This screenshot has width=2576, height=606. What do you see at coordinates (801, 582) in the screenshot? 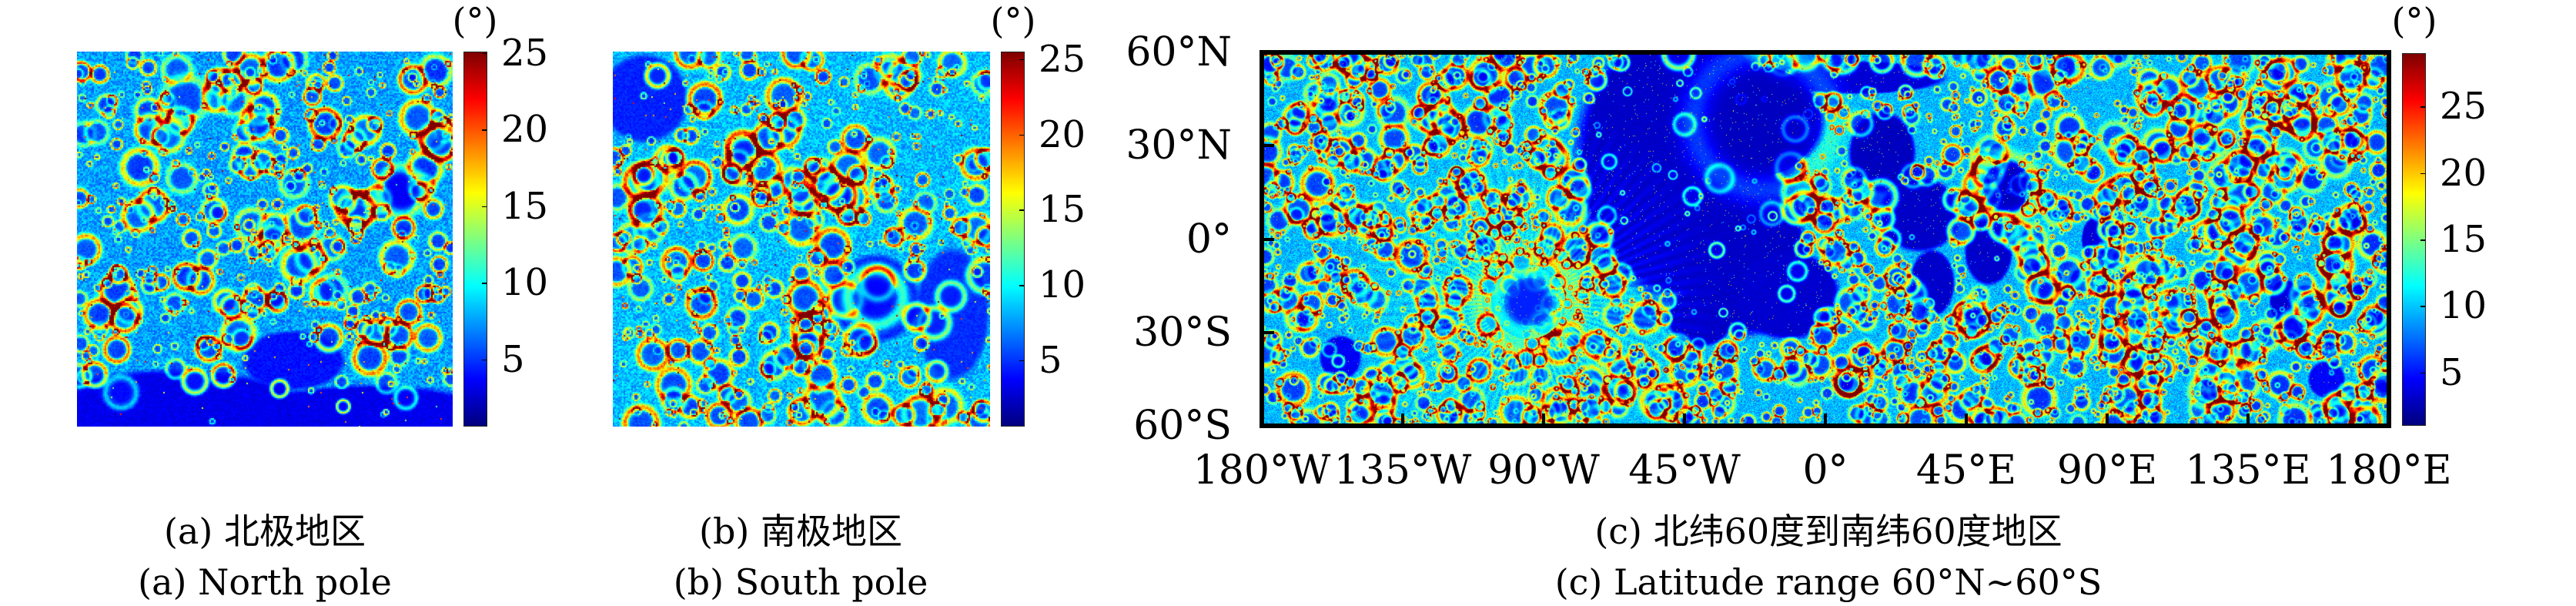
I see `caption-b-english: (b) South pole` at bounding box center [801, 582].